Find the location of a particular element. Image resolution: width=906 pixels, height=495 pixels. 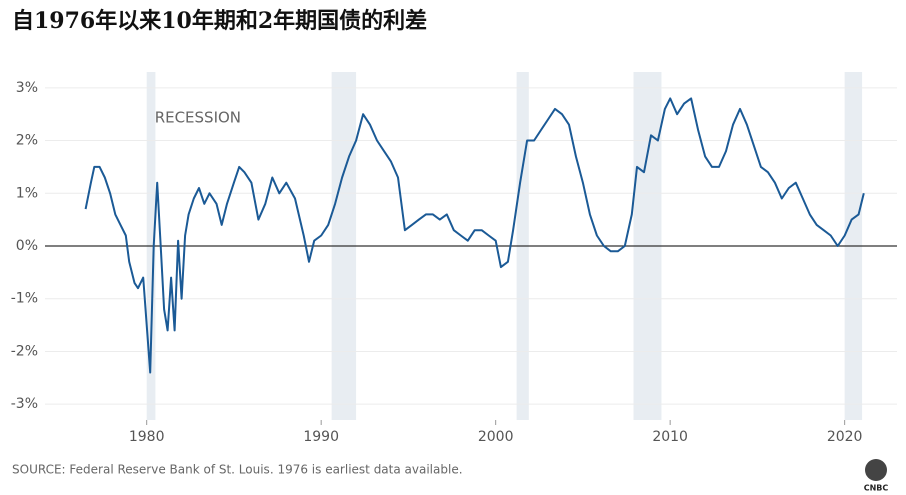

y-tick-label: 2% is located at coordinates (27, 141).